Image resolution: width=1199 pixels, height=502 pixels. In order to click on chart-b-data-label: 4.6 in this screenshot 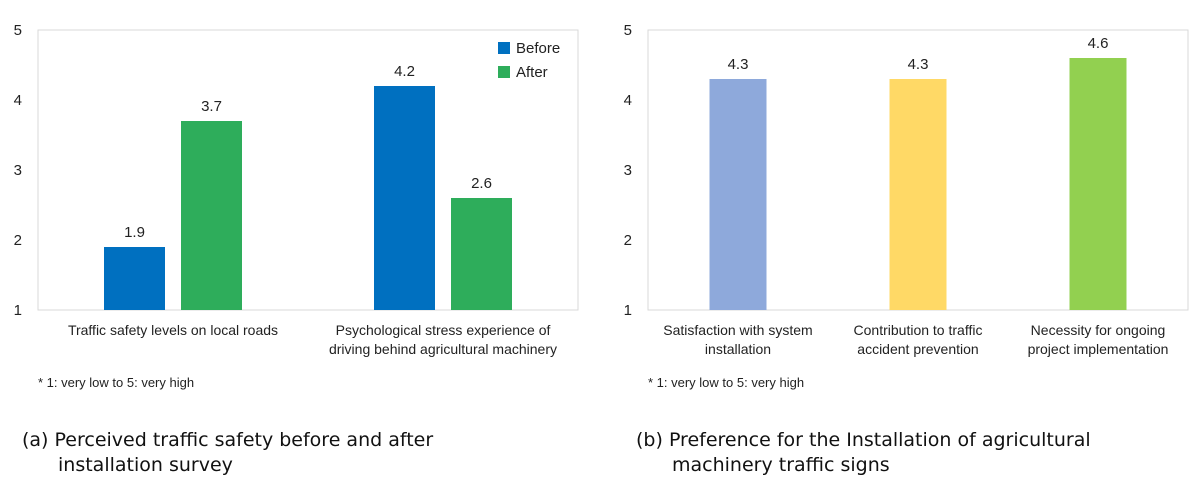, I will do `click(1098, 43)`.